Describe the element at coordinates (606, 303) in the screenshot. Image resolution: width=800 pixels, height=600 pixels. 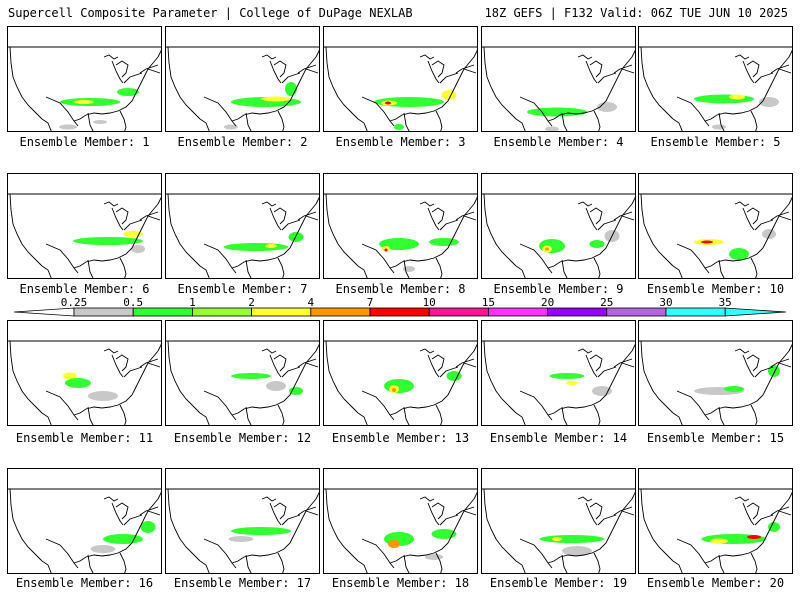
I see `colorbar-tick-label: 25` at that location.